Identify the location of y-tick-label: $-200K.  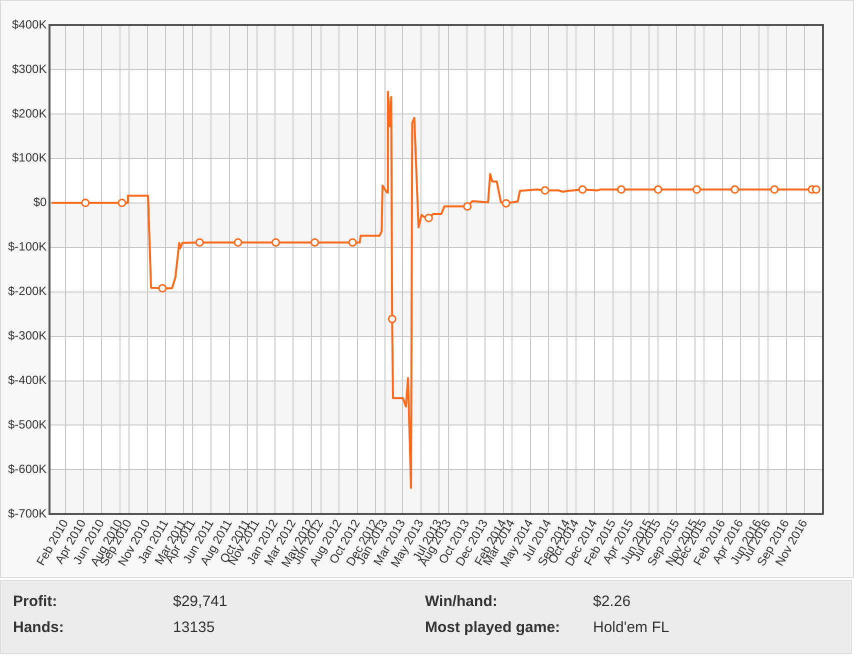
(27, 291).